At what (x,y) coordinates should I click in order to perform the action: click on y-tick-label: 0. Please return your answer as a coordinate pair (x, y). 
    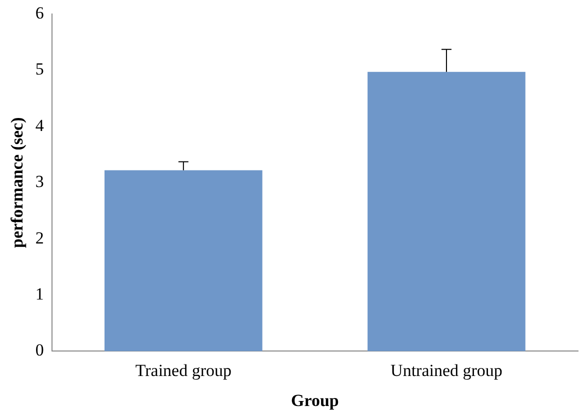
    Looking at the image, I should click on (39, 350).